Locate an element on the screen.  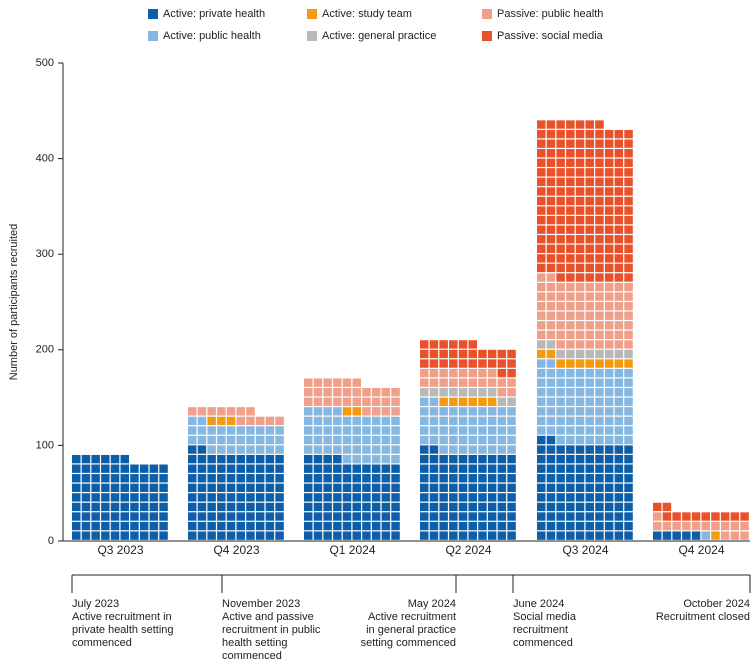
x-tick-label: Q2 2024 is located at coordinates (468, 550).